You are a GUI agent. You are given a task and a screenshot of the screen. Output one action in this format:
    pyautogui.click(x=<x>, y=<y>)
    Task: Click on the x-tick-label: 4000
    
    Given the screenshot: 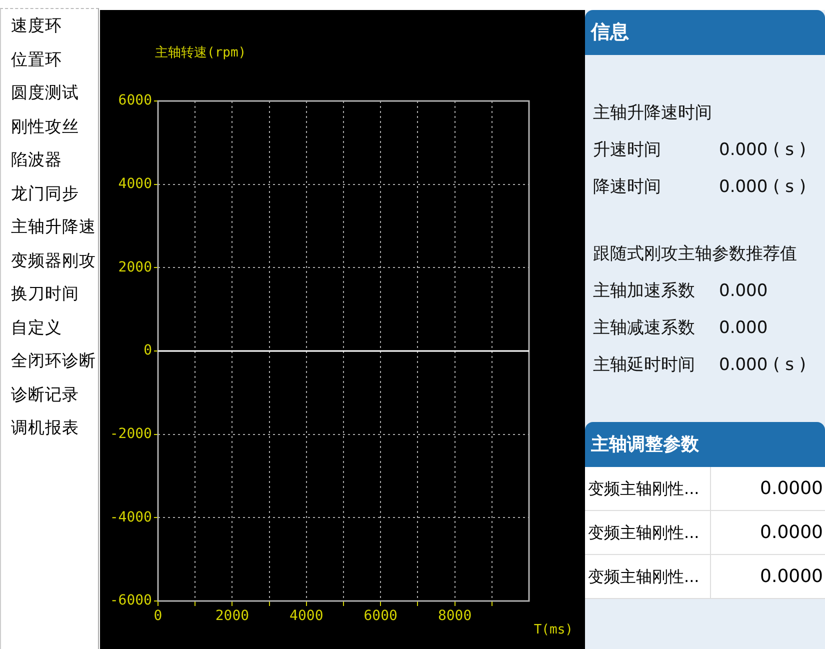 What is the action you would take?
    pyautogui.click(x=307, y=616)
    